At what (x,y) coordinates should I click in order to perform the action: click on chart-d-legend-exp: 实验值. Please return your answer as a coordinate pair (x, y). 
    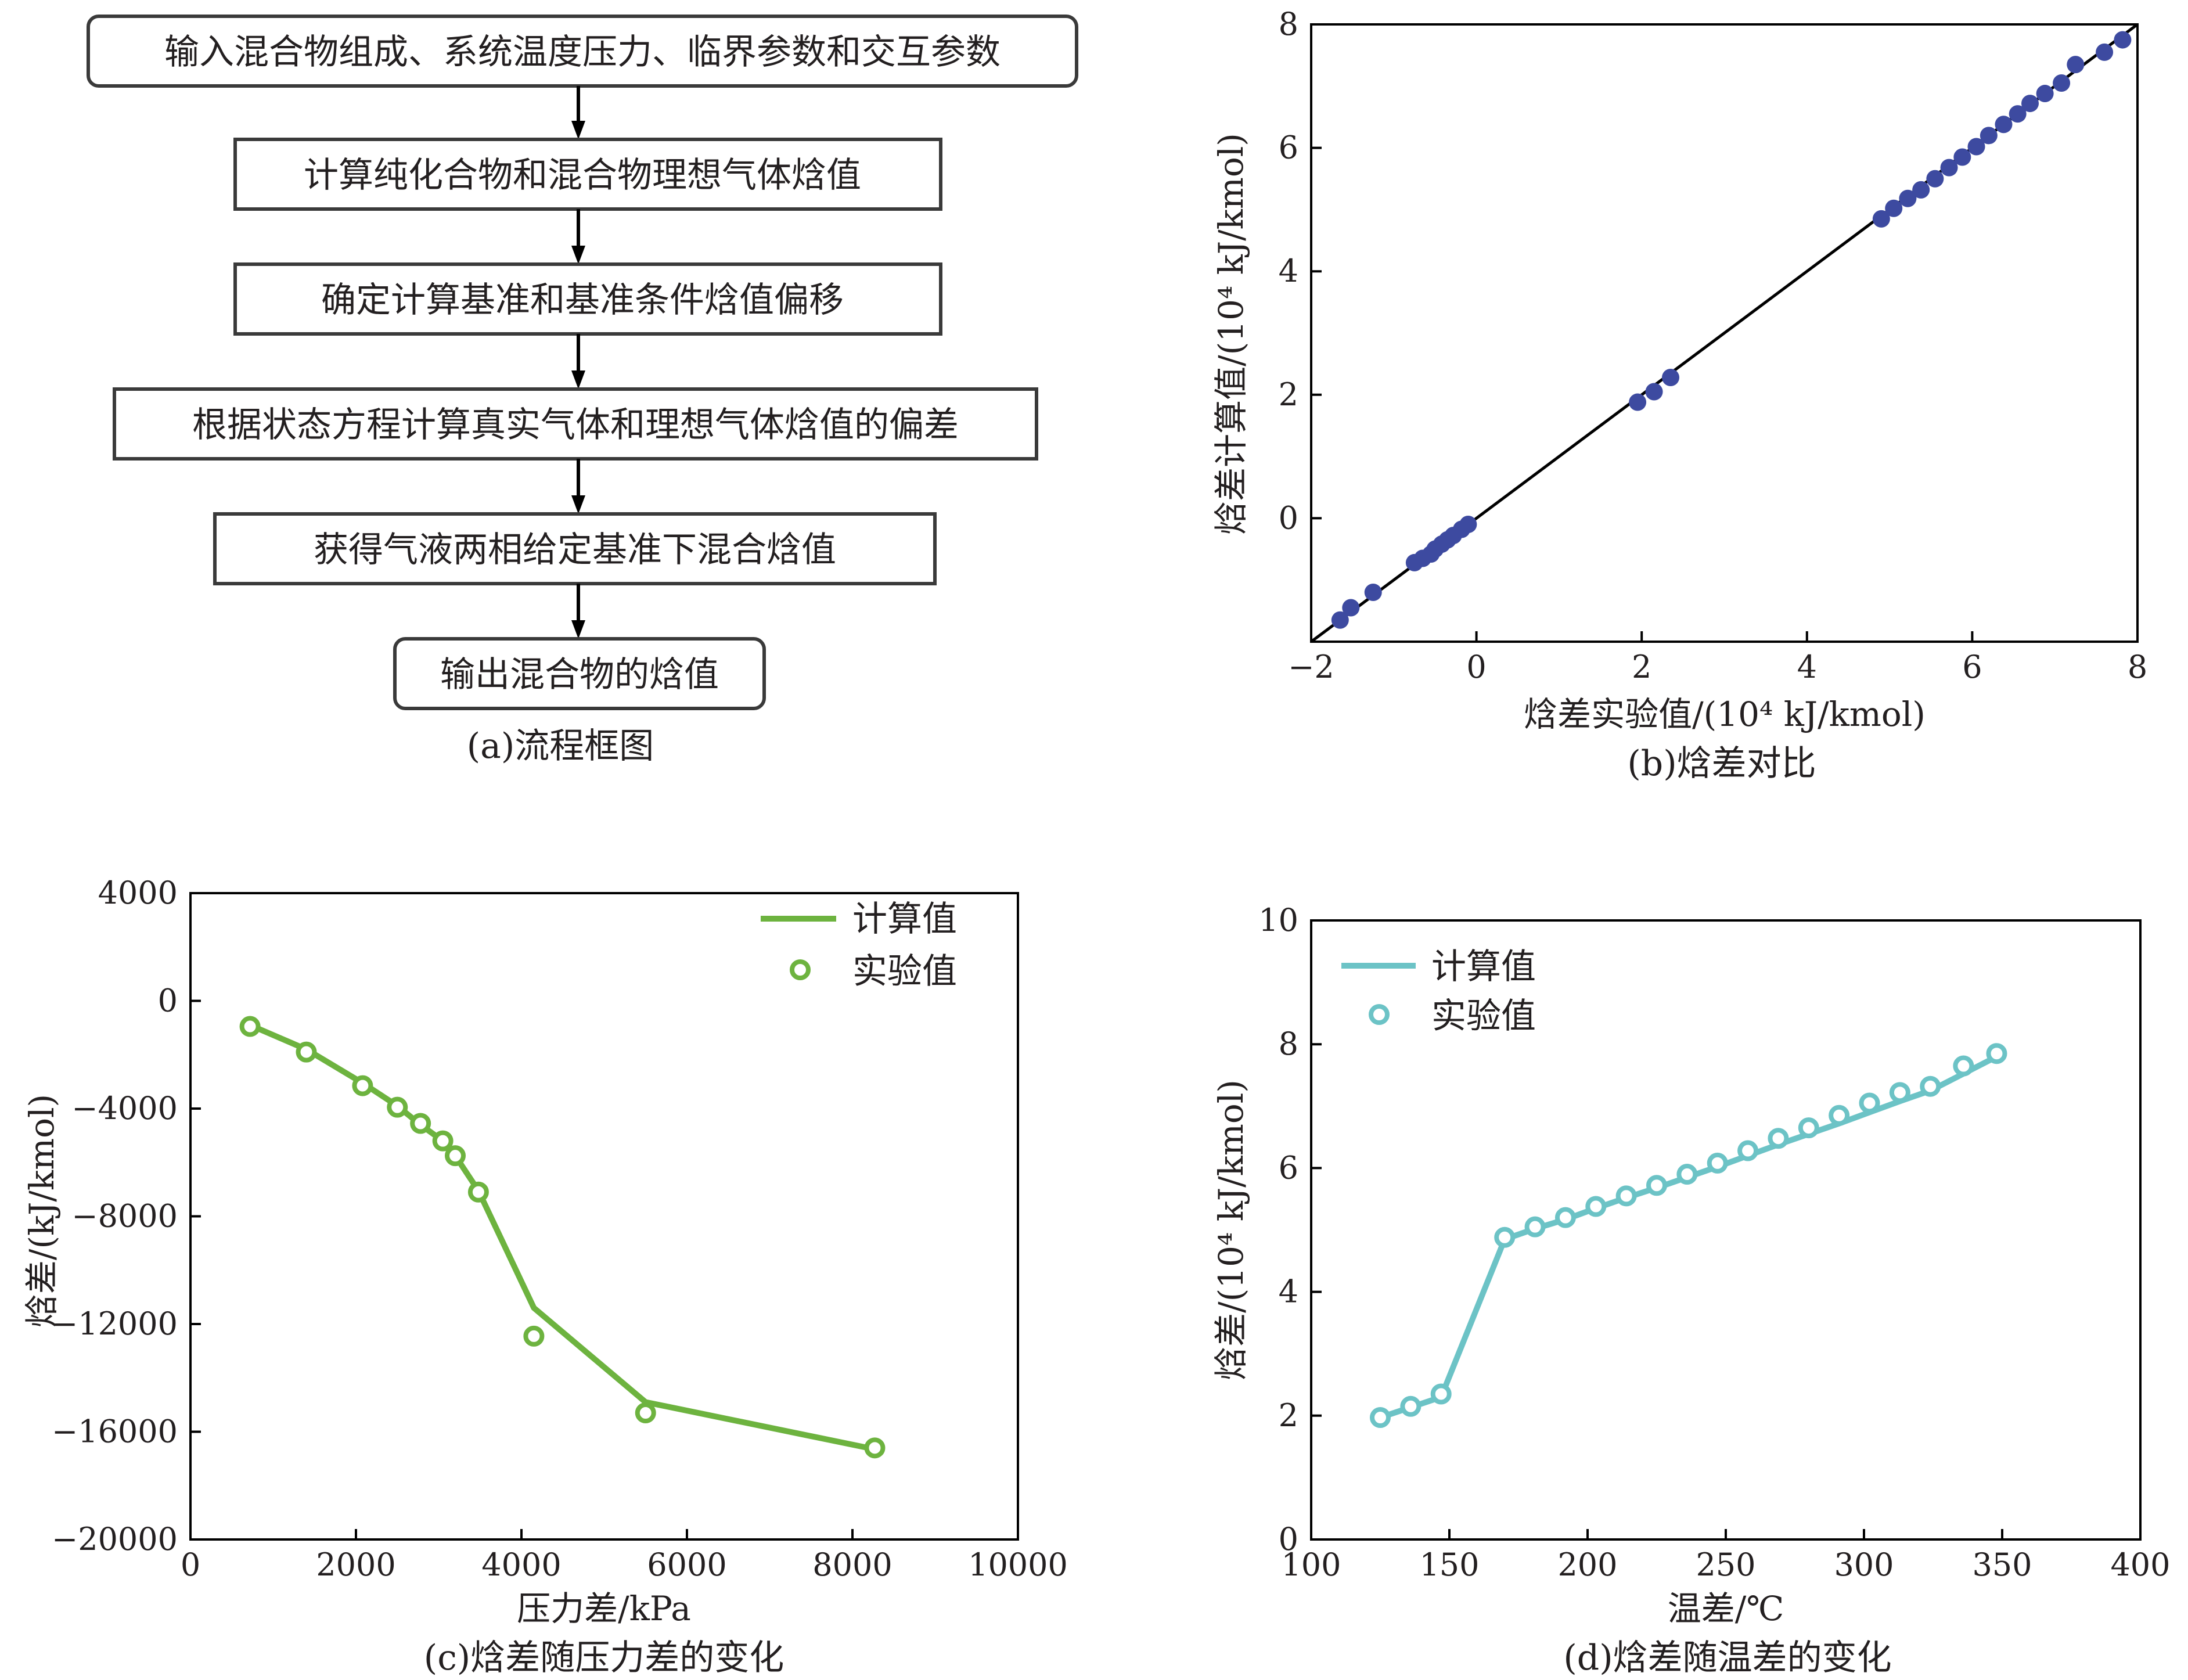
    Looking at the image, I should click on (1483, 1016).